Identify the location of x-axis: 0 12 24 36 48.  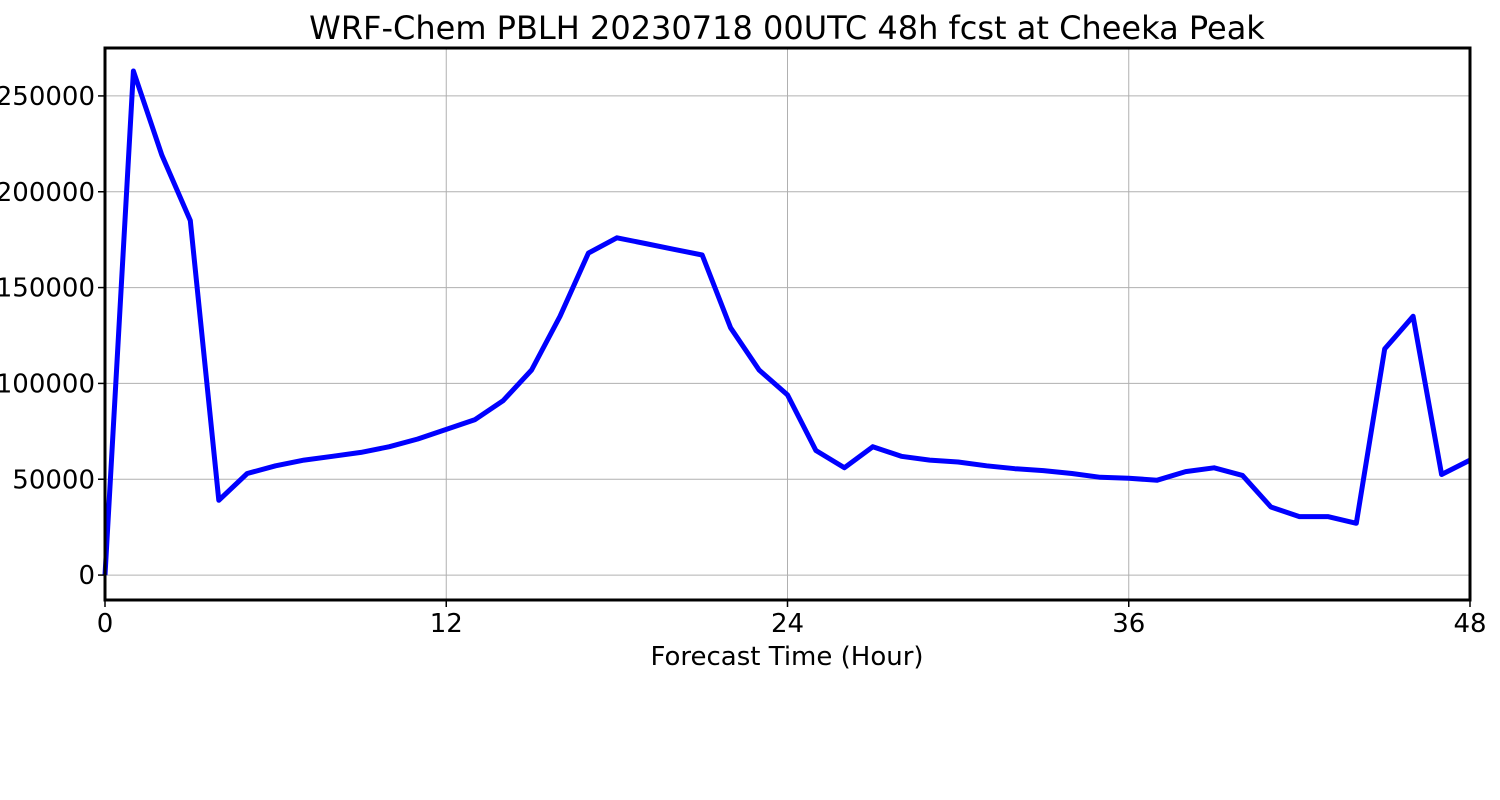
(792, 619).